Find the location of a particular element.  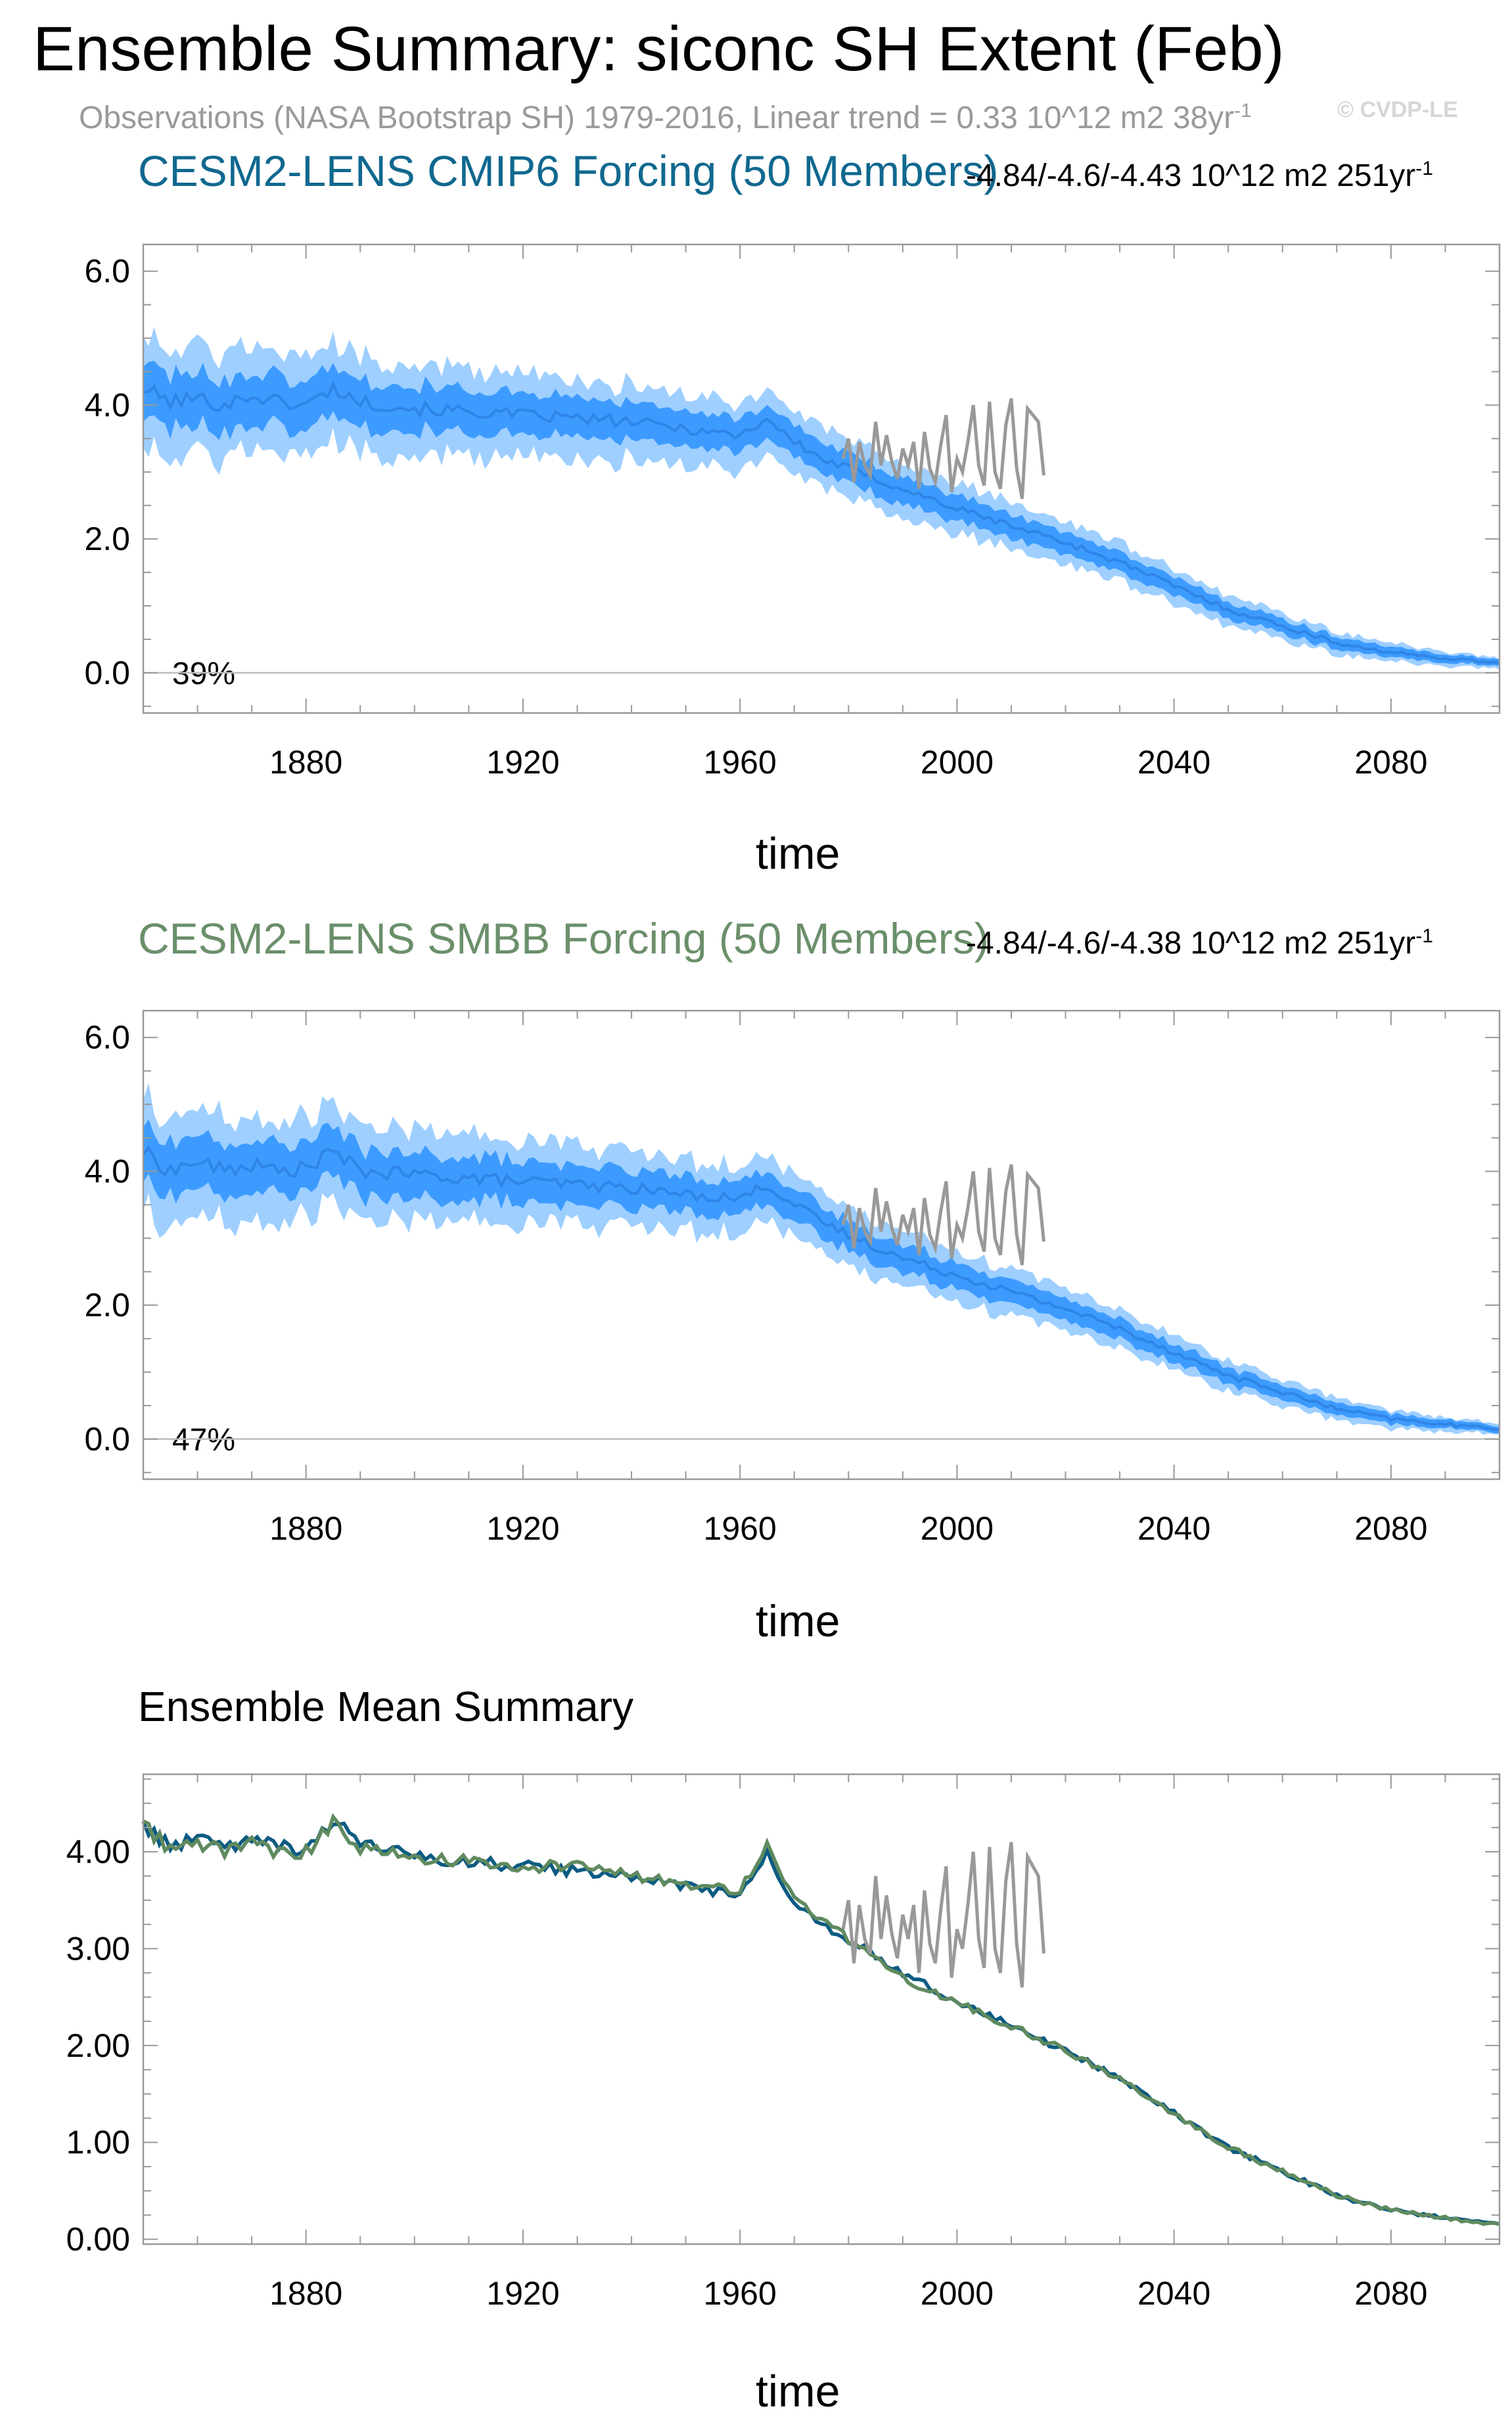

panel-3-x-tick-label: 2080 is located at coordinates (1390, 2293).